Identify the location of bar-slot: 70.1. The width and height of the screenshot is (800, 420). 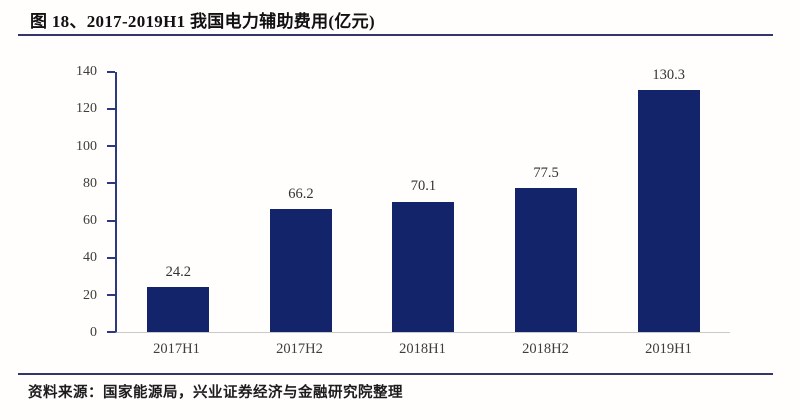
(423, 202).